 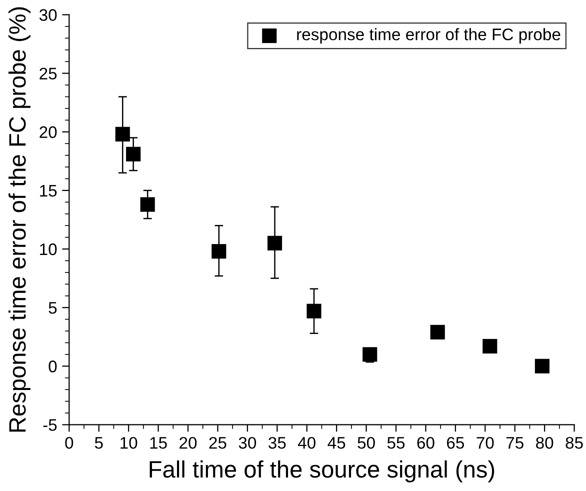 I want to click on x-tick-label: 45, so click(x=337, y=443).